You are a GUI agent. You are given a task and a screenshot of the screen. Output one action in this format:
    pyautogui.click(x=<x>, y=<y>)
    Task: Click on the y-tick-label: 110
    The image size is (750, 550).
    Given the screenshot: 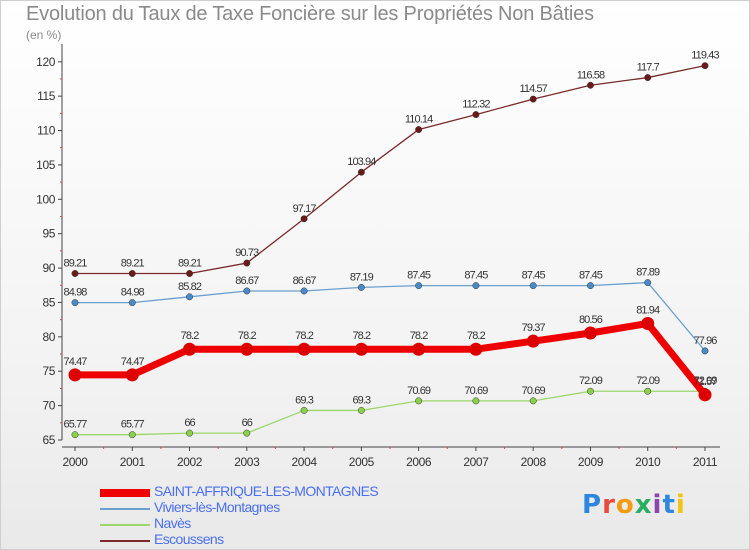 What is the action you would take?
    pyautogui.click(x=46, y=131)
    